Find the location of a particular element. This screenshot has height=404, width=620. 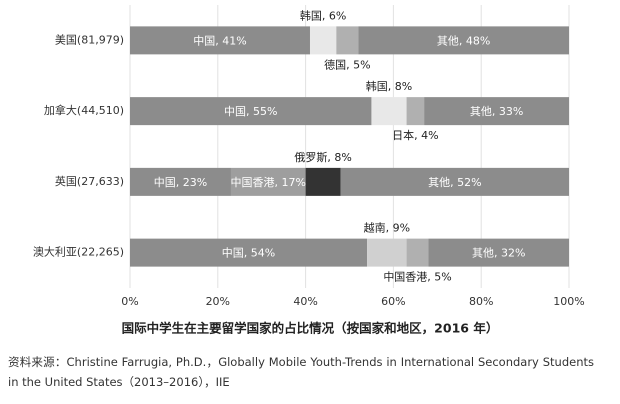

data-label: 其他, 32% is located at coordinates (498, 253).